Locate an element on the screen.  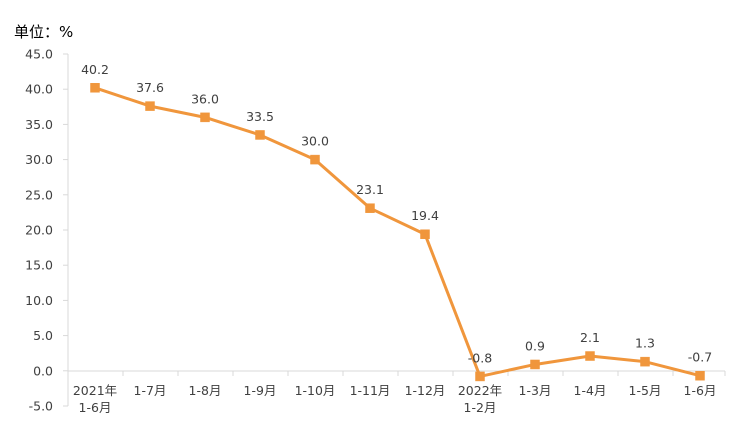
data-label: 1.3 is located at coordinates (645, 343).